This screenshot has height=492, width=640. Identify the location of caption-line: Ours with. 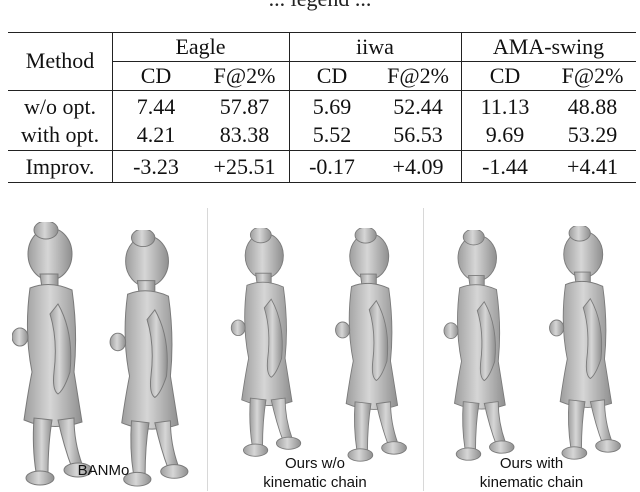
(531, 463).